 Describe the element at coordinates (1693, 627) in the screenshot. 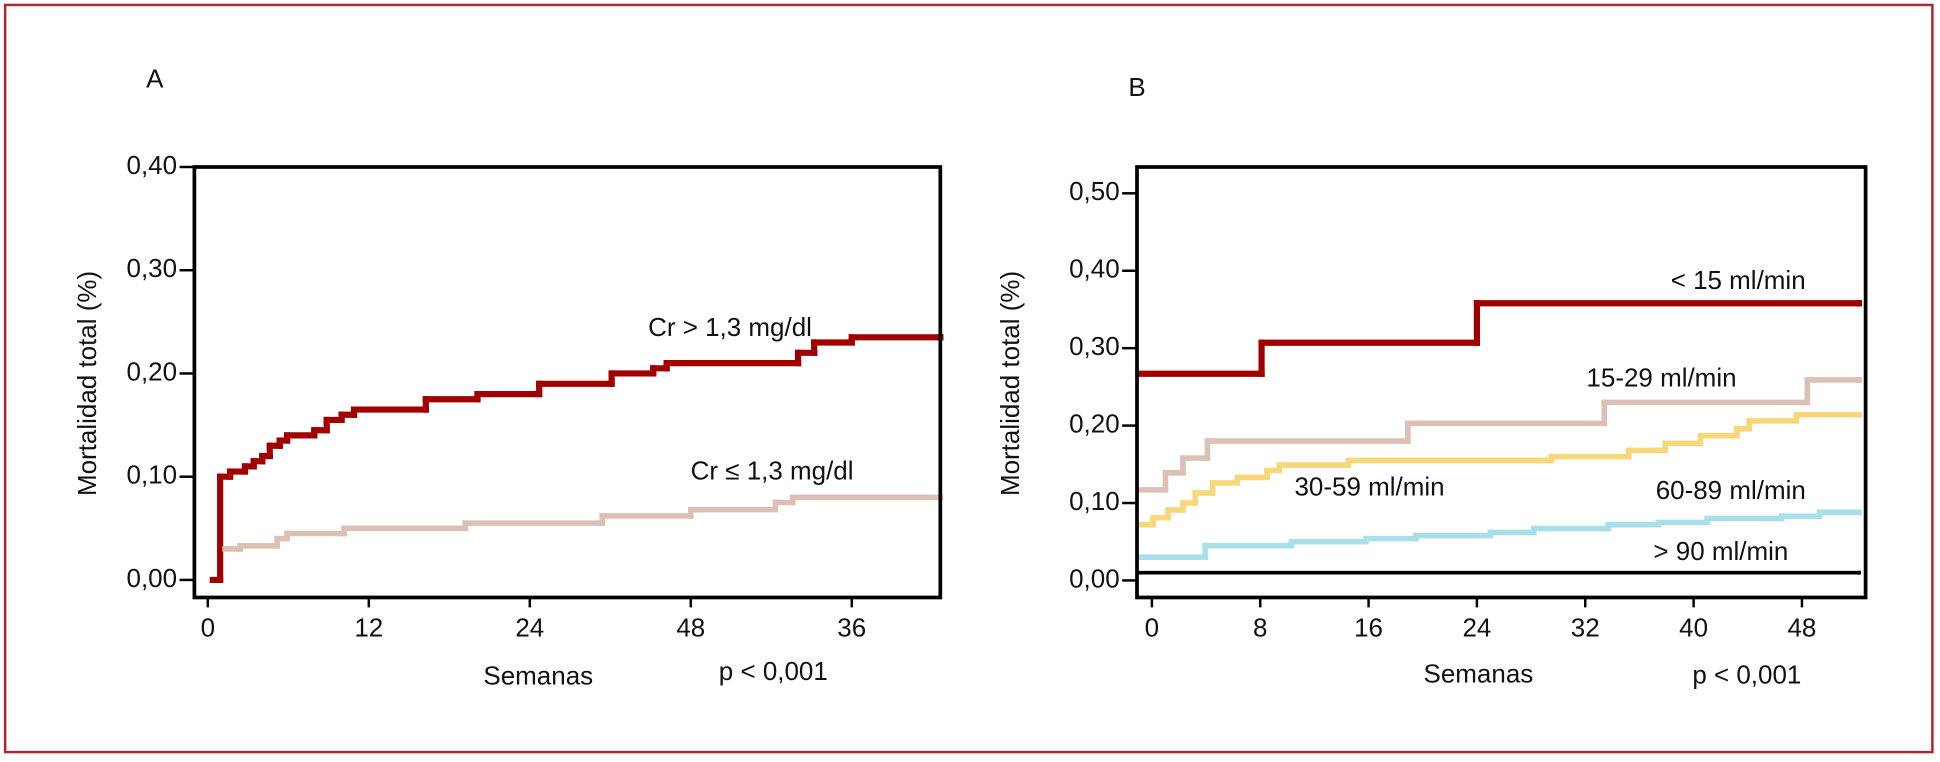

I see `x-tick-label: 40` at that location.